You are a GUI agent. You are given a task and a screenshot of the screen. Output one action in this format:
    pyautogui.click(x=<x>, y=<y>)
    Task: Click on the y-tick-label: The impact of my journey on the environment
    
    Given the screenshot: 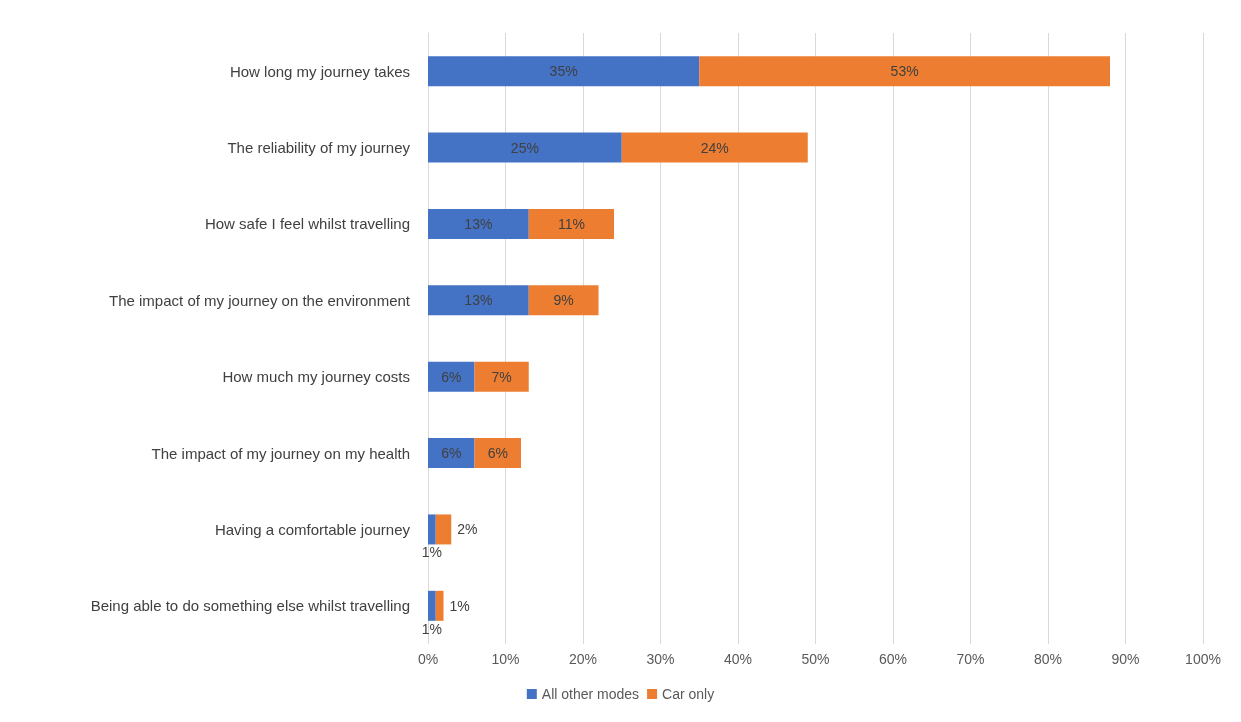 What is the action you would take?
    pyautogui.click(x=260, y=300)
    